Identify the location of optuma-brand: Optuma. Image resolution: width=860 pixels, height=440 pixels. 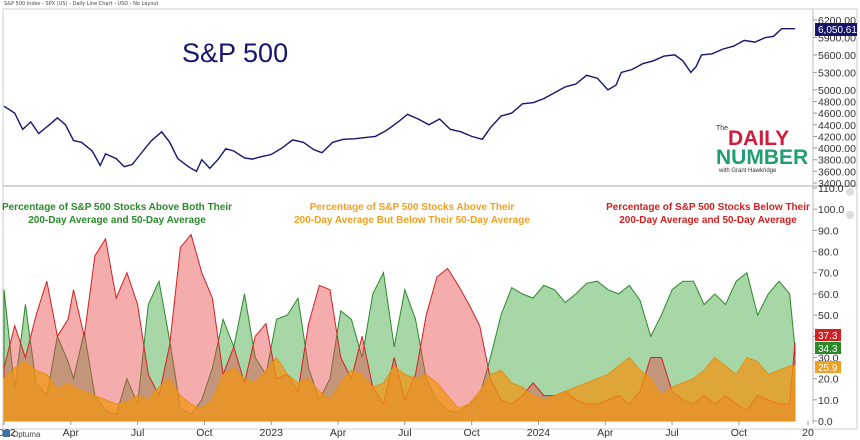
(26, 434).